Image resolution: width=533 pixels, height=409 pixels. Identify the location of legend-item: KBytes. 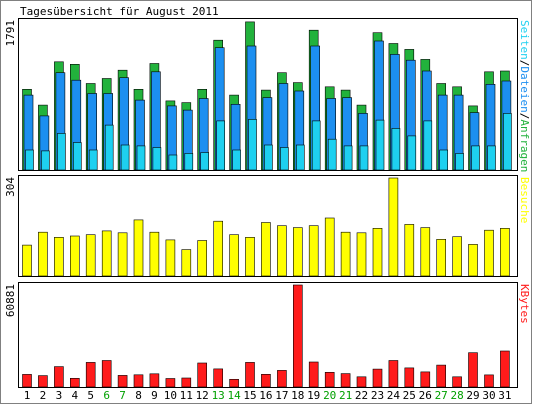
(524, 304).